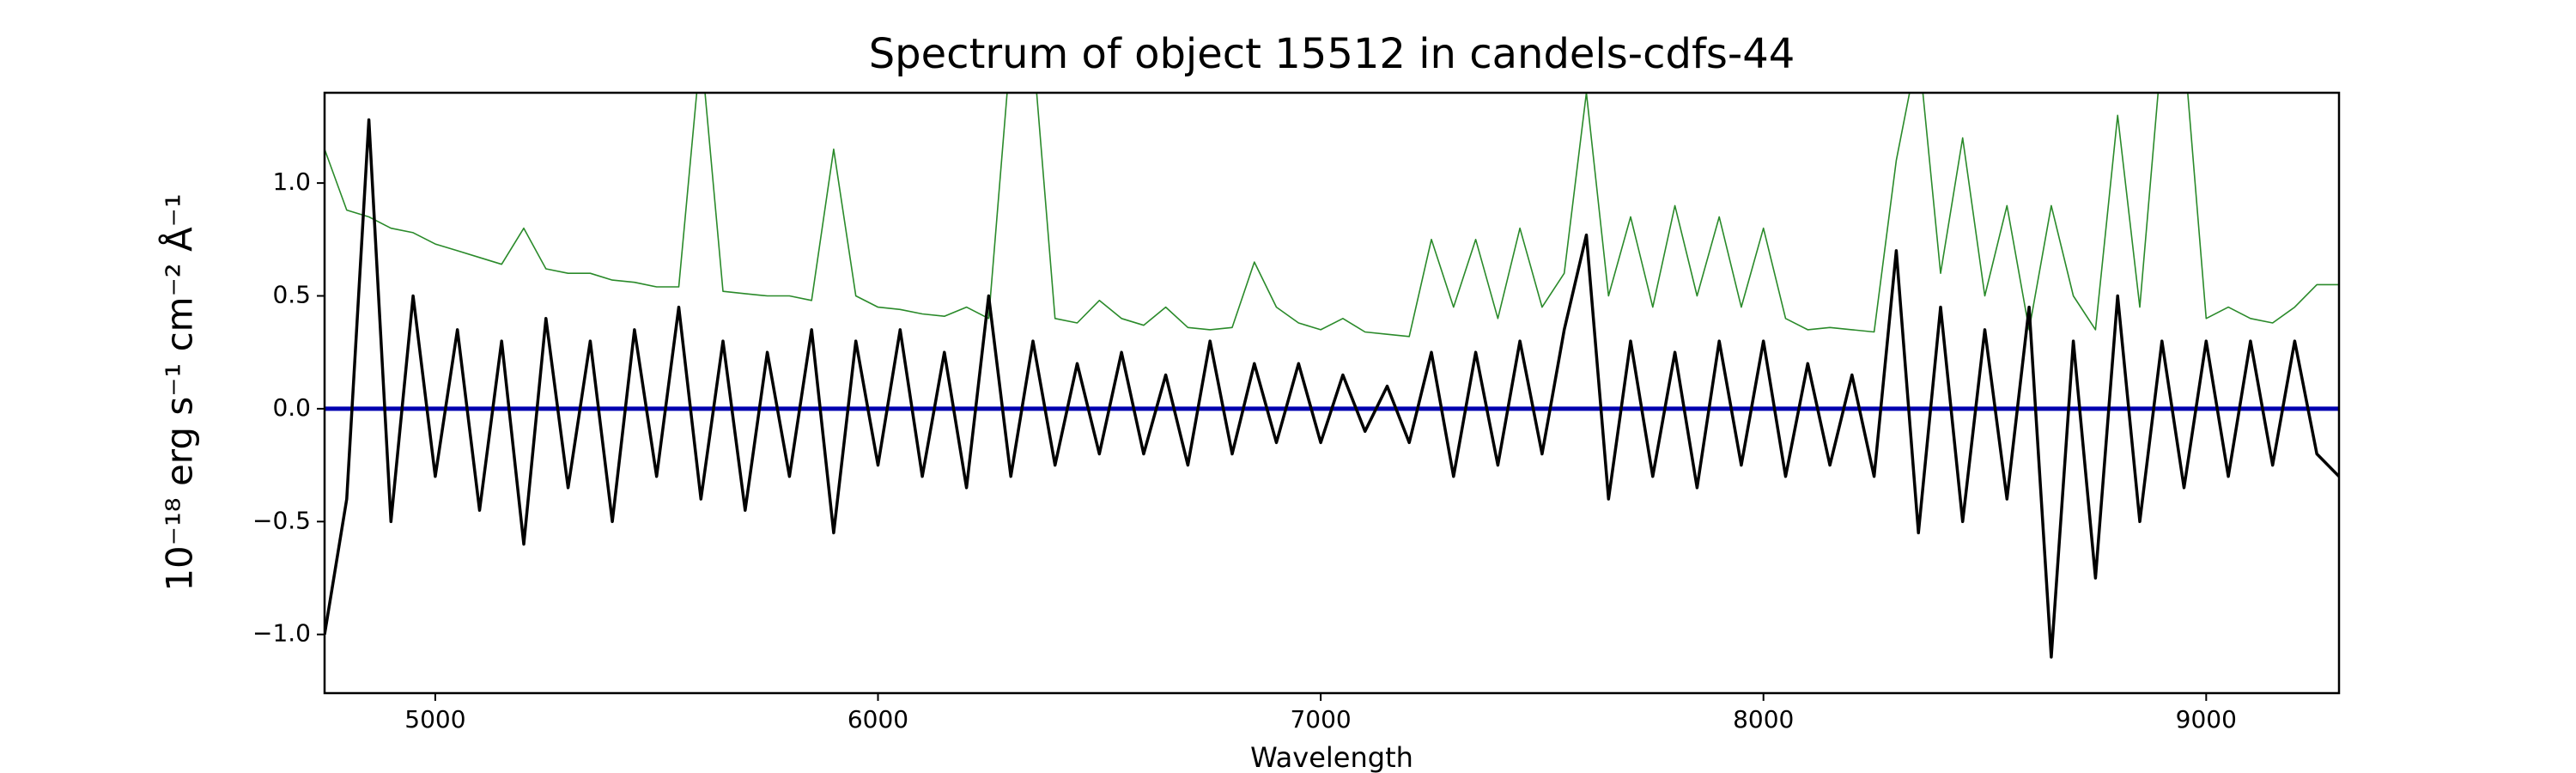 Image resolution: width=2576 pixels, height=773 pixels. Describe the element at coordinates (180, 392) in the screenshot. I see `y-axis-label: 10⁻¹⁸ erg s⁻¹ cm⁻² Å⁻¹` at that location.